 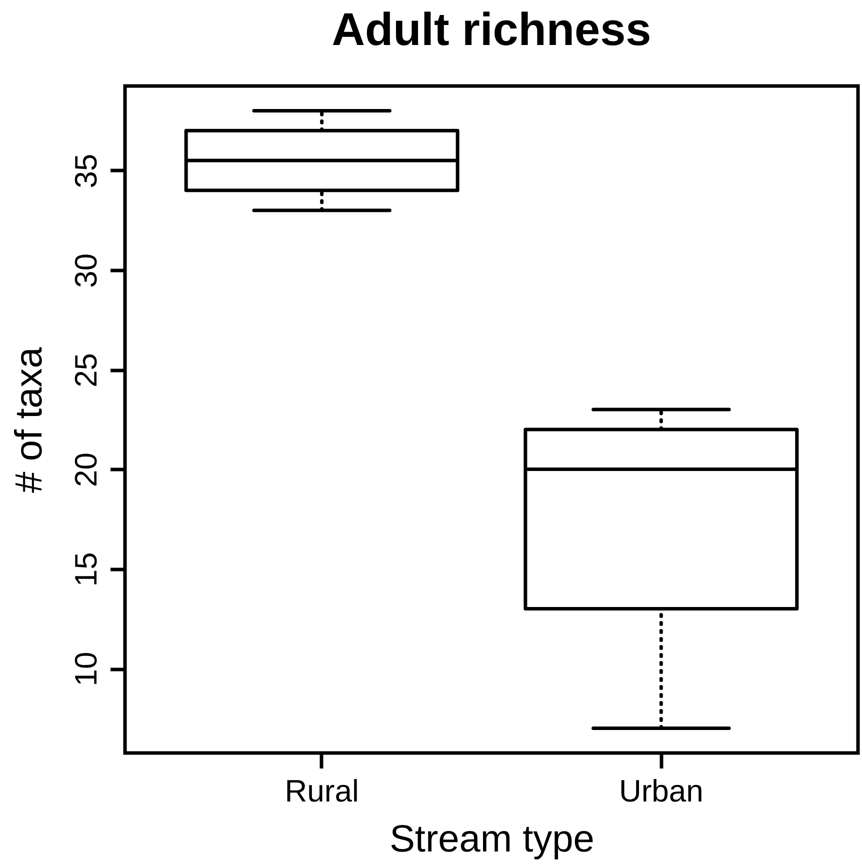 I want to click on x-tick-label: Rural, so click(x=321, y=791).